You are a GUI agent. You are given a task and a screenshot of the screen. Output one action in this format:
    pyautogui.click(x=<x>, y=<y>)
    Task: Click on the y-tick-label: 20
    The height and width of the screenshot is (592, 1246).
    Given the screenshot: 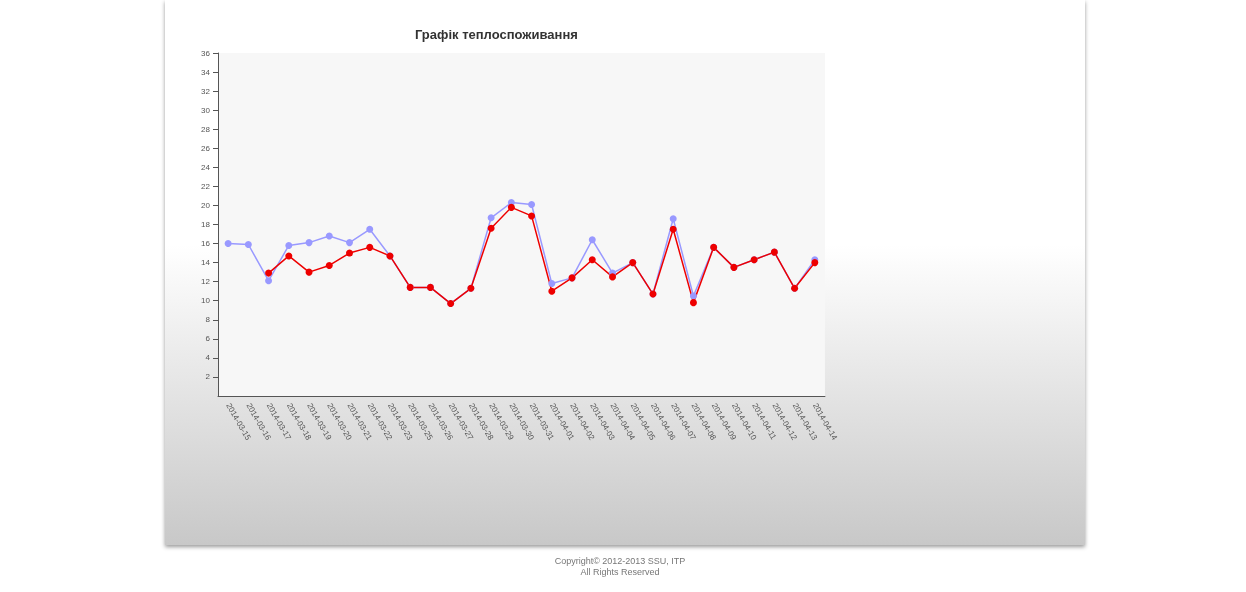 What is the action you would take?
    pyautogui.click(x=206, y=205)
    